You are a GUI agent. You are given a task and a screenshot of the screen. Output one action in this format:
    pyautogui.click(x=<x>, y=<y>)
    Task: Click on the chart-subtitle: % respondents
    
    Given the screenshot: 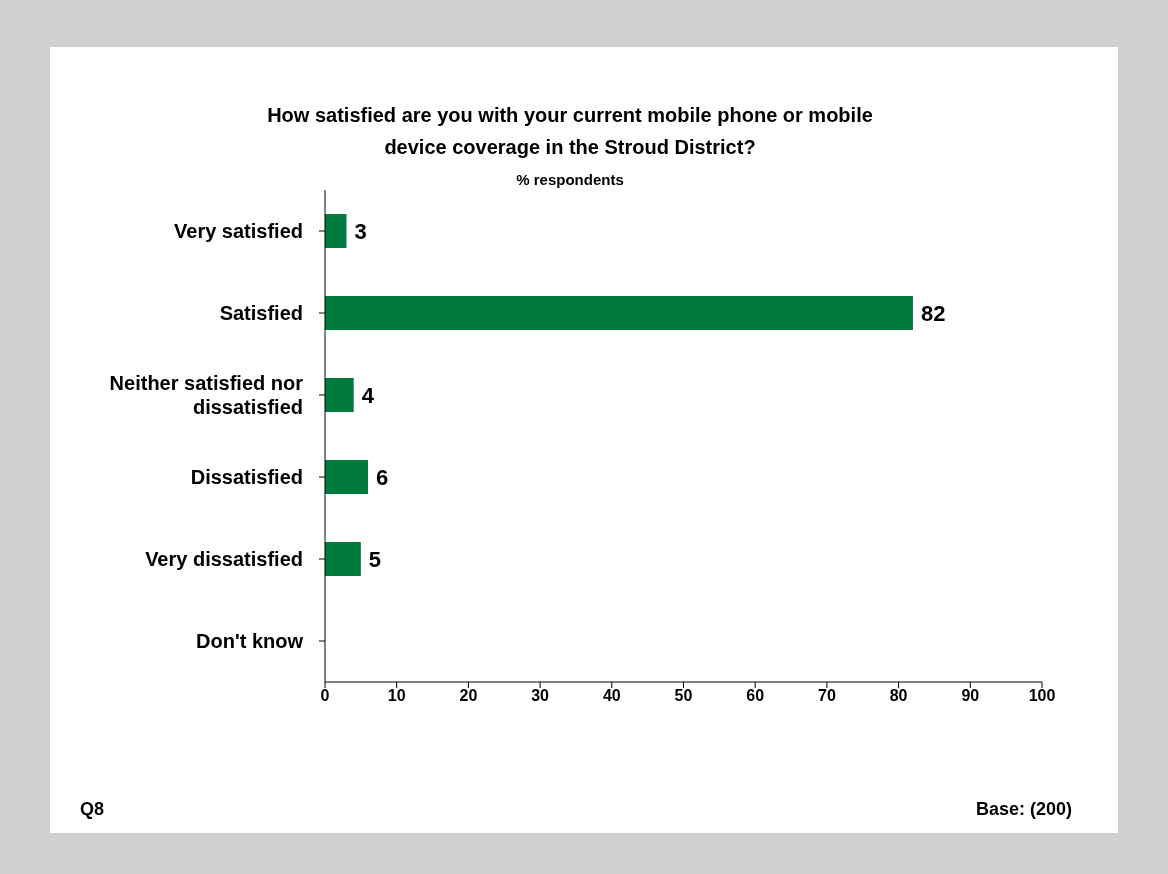 What is the action you would take?
    pyautogui.click(x=570, y=179)
    